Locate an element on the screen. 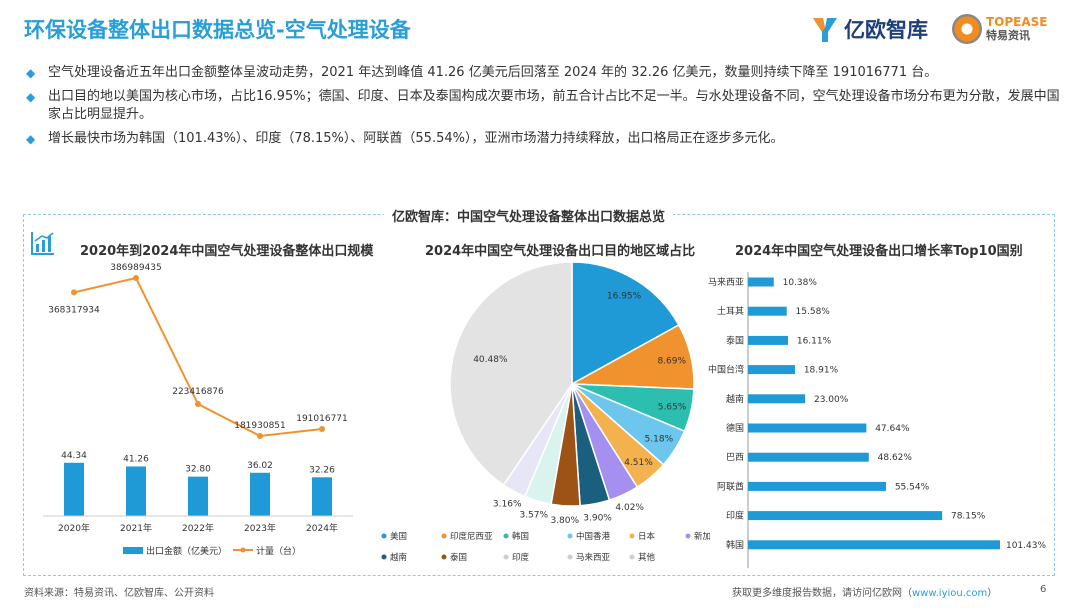 The image size is (1080, 608). legend-swatch-bar is located at coordinates (133, 550).